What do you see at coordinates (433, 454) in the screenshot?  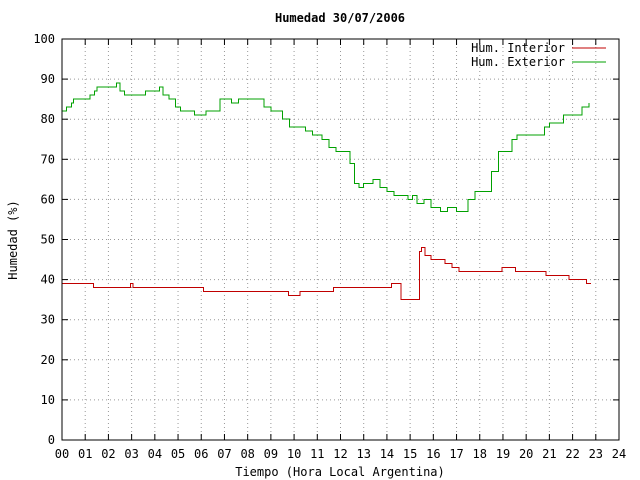 I see `x-tick-label: 16` at bounding box center [433, 454].